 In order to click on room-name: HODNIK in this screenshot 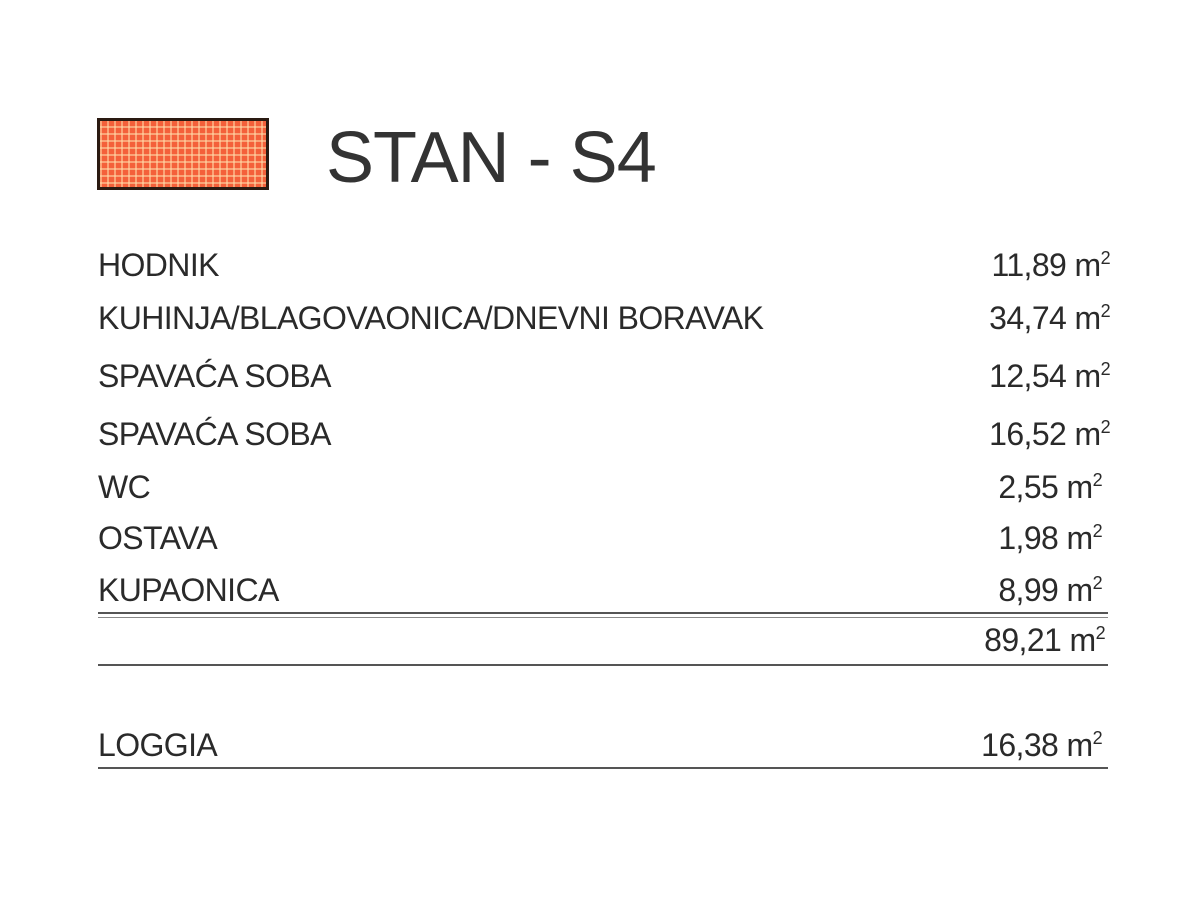, I will do `click(158, 265)`.